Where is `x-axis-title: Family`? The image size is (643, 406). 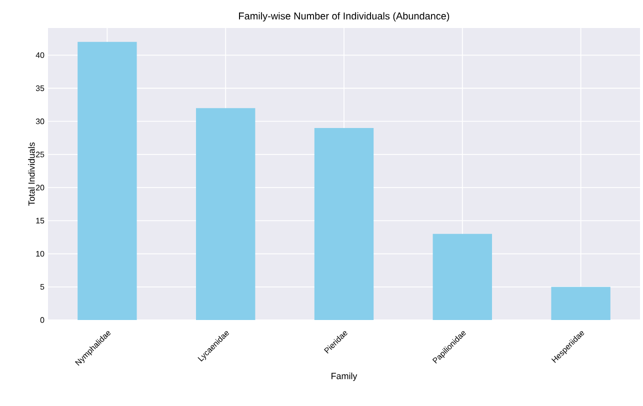 x-axis-title: Family is located at coordinates (345, 376).